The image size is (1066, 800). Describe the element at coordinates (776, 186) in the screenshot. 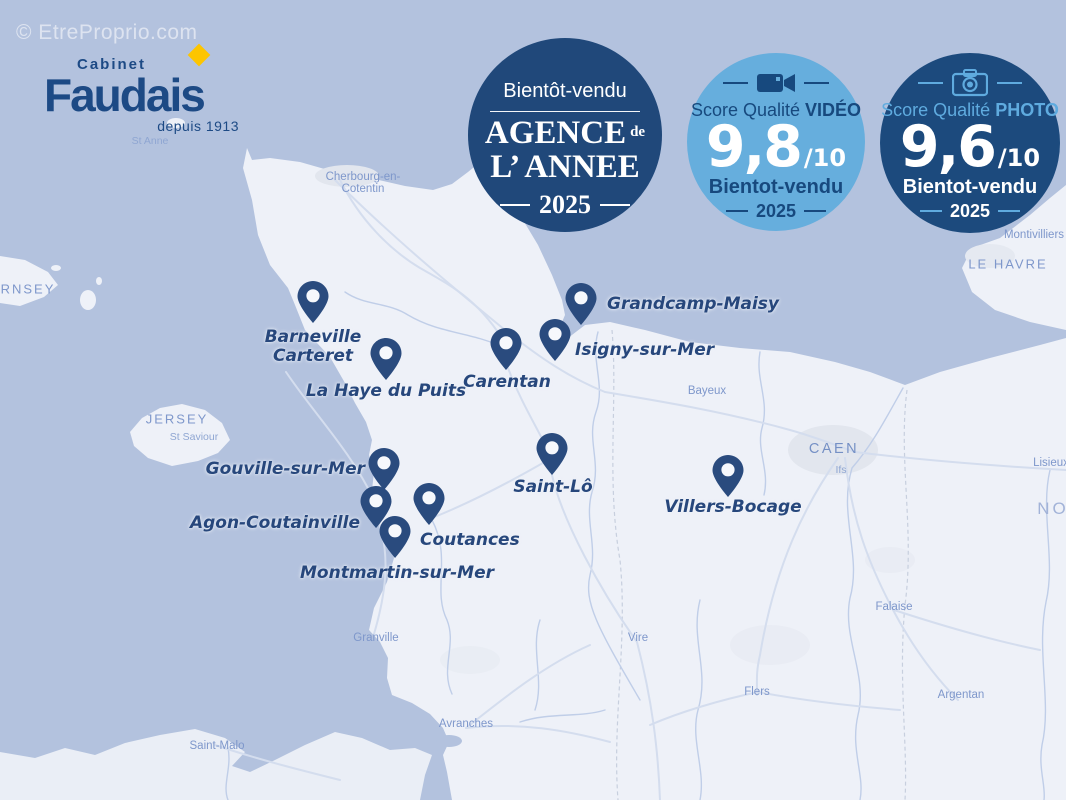

I see `video-badge-brand: Bientot-vendu` at that location.